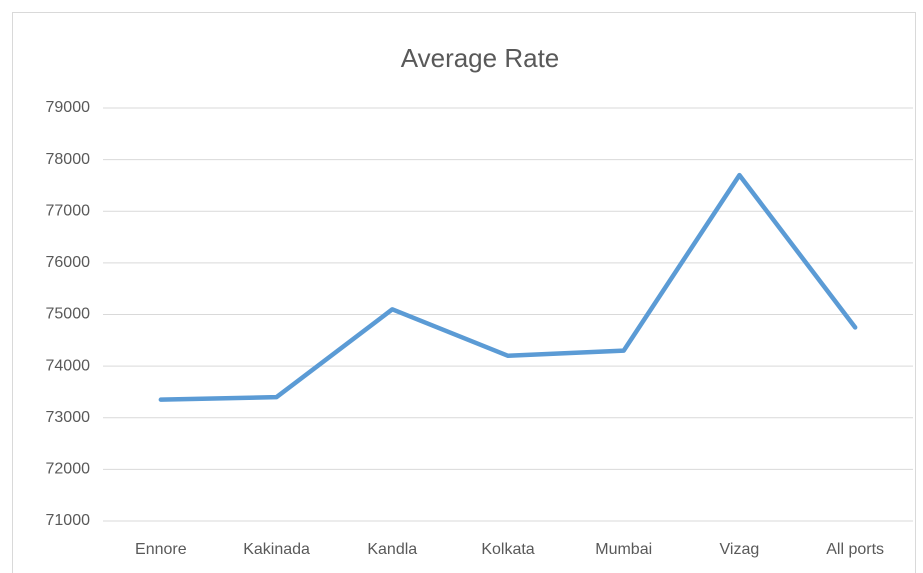 Image resolution: width=923 pixels, height=573 pixels. I want to click on y-tick-label: 76000, so click(68, 262).